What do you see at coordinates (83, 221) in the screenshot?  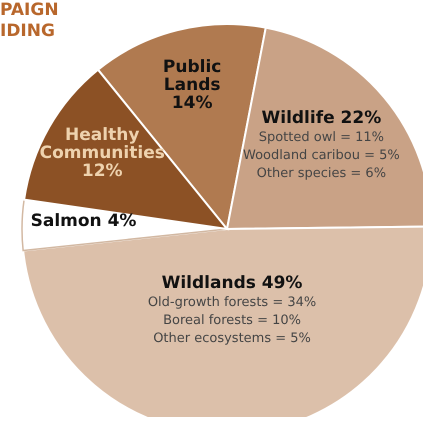 I see `slice-label: Salmon 4%` at bounding box center [83, 221].